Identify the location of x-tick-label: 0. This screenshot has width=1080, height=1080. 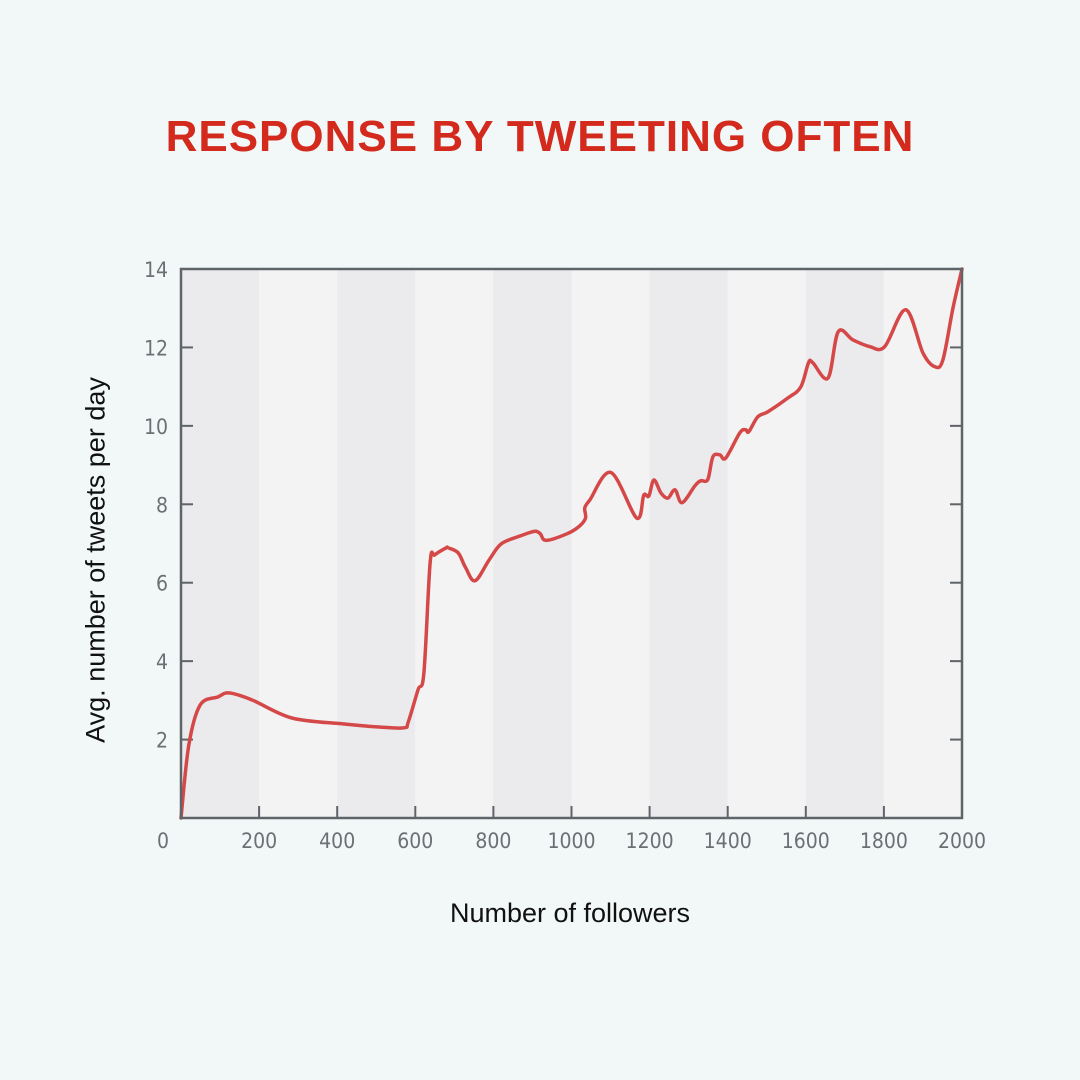
(163, 841).